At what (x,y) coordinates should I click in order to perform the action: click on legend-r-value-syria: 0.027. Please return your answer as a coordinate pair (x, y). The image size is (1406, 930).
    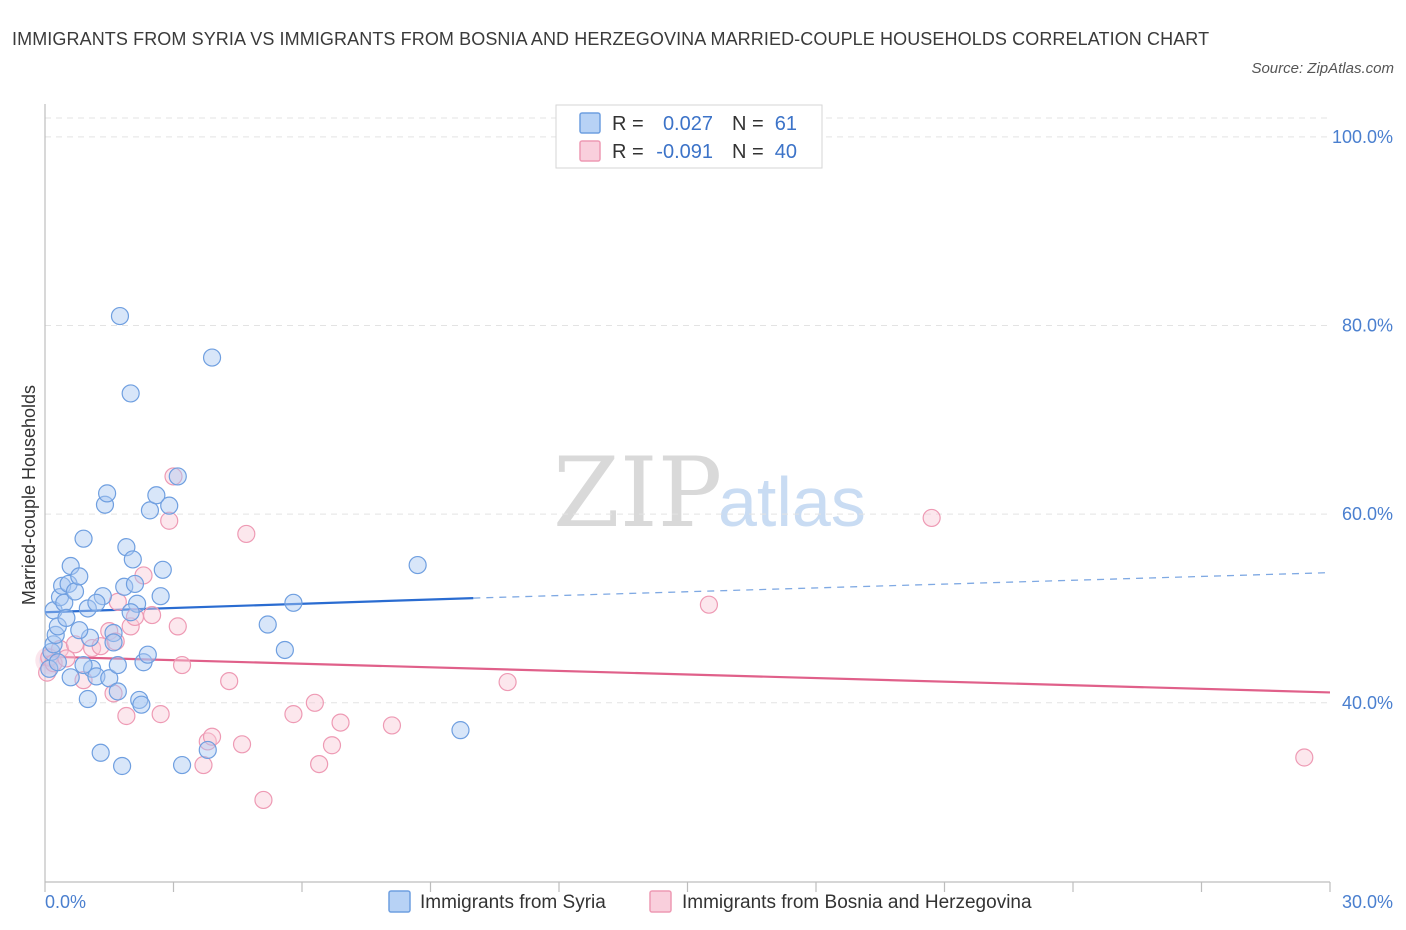
    Looking at the image, I should click on (688, 124).